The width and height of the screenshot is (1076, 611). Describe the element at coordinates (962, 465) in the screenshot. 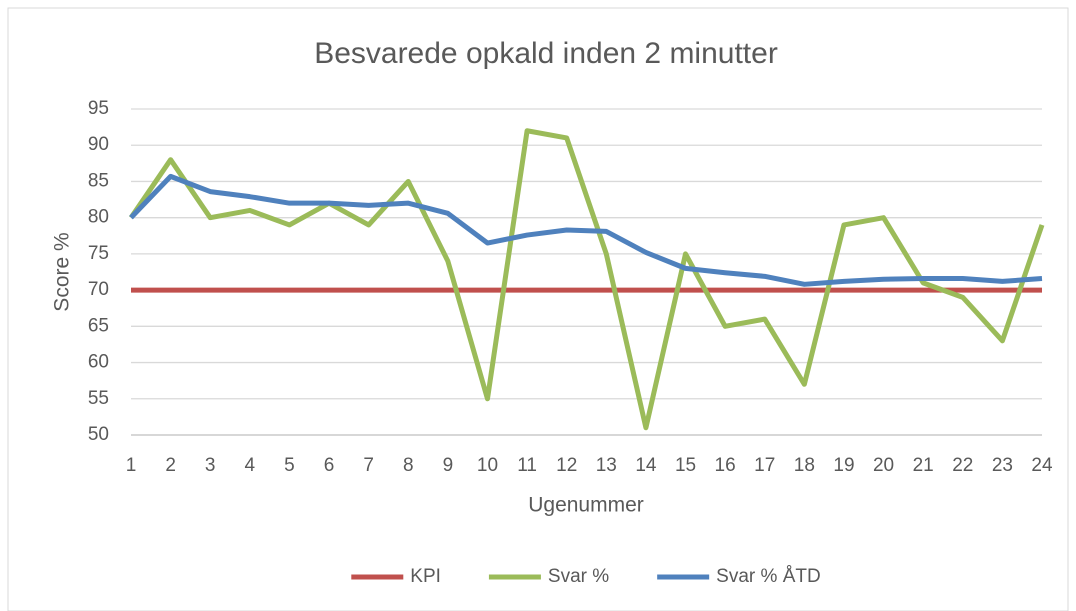

I see `x-tick-label: 22` at that location.